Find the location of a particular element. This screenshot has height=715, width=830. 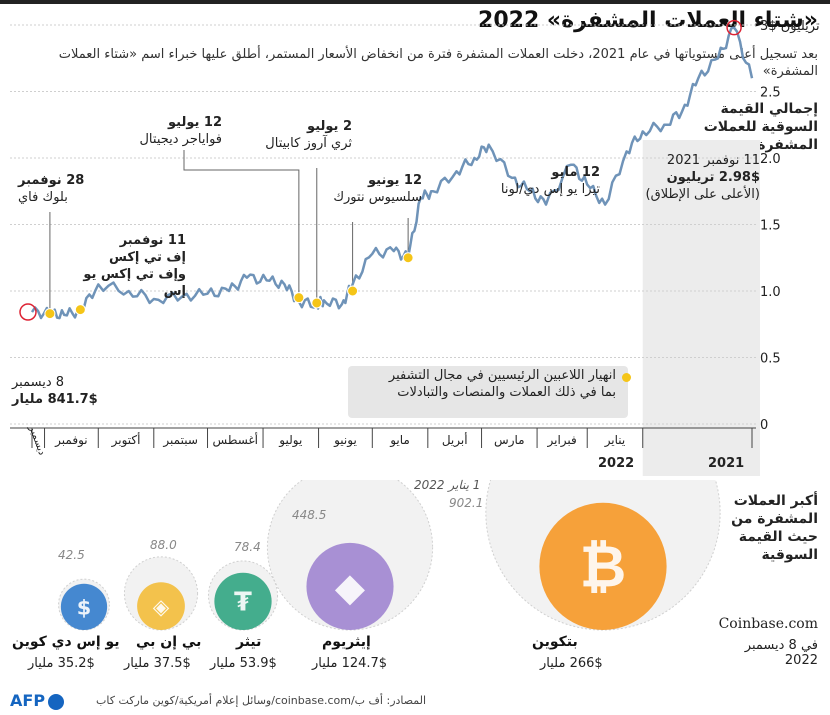

event-ftx: 11 نوفمبر إف تي إكس وإف تي إكس يو إس is located at coordinates (126, 266).